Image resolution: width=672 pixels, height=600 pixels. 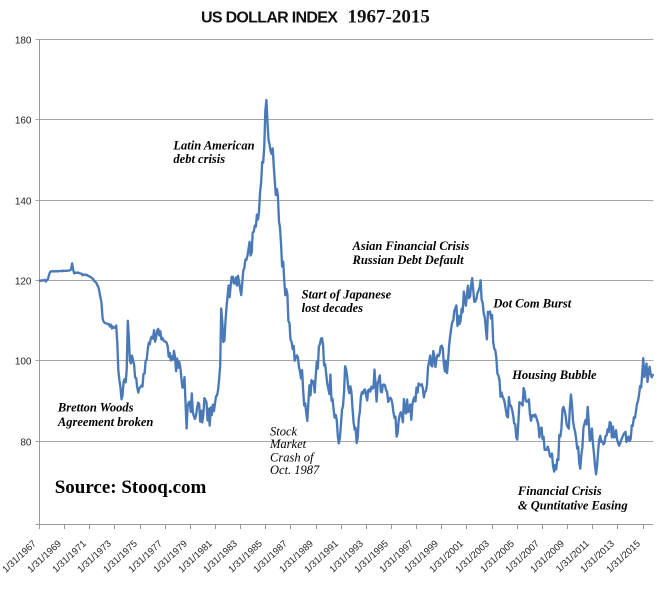 I want to click on svg-text: Agreement broken, so click(x=105, y=422).